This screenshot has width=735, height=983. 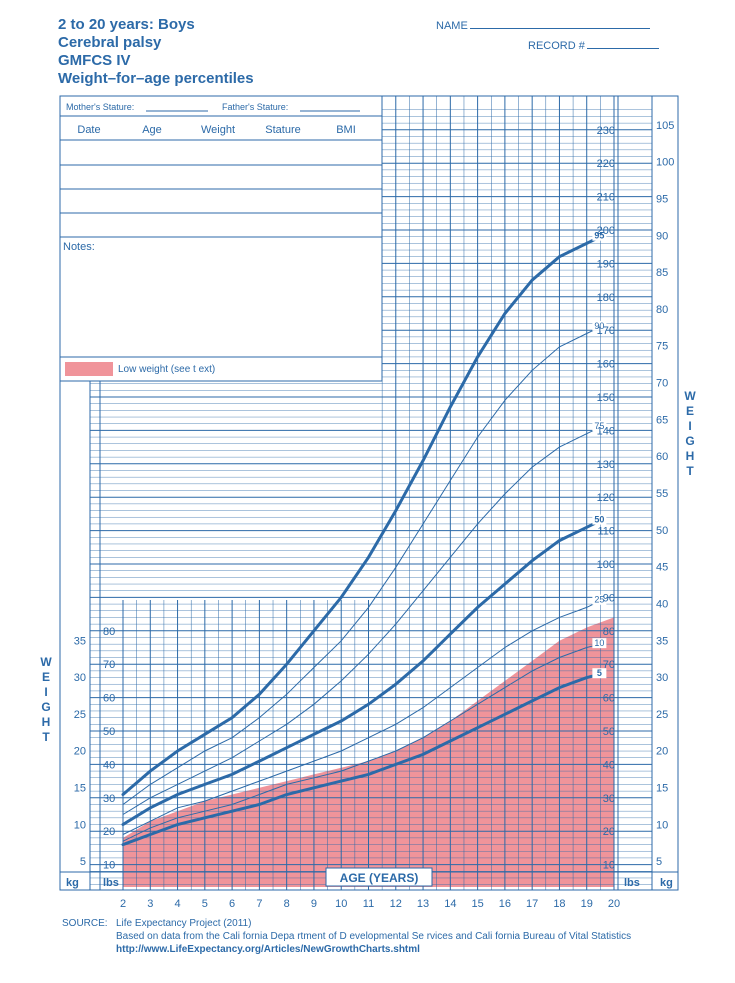 What do you see at coordinates (396, 904) in the screenshot?
I see `x-tick-label: 12` at bounding box center [396, 904].